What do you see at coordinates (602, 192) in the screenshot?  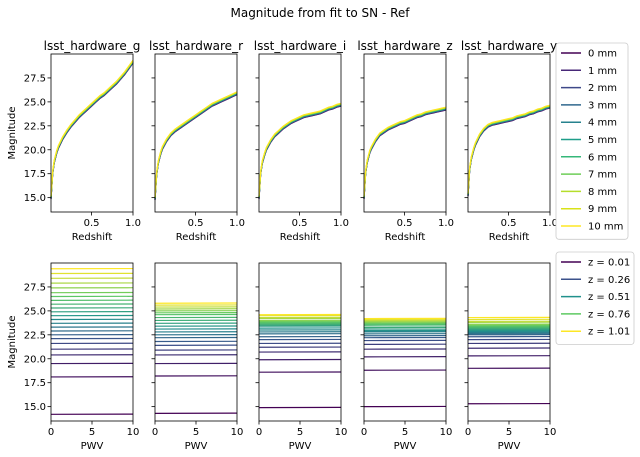 I see `legend-entry: 8 mm` at bounding box center [602, 192].